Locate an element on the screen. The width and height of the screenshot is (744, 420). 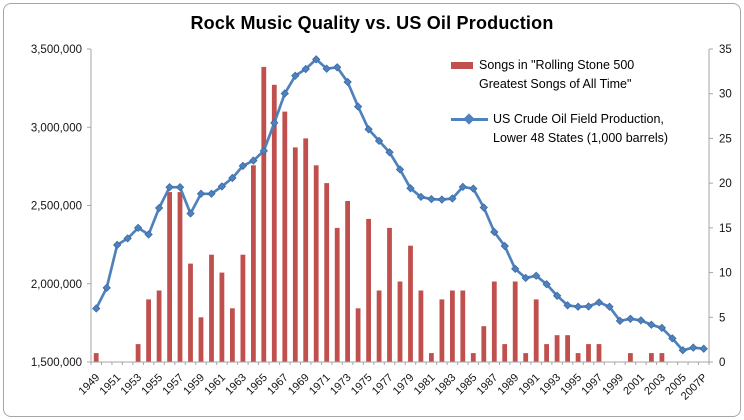
svg-text: 1995 is located at coordinates (571, 385).